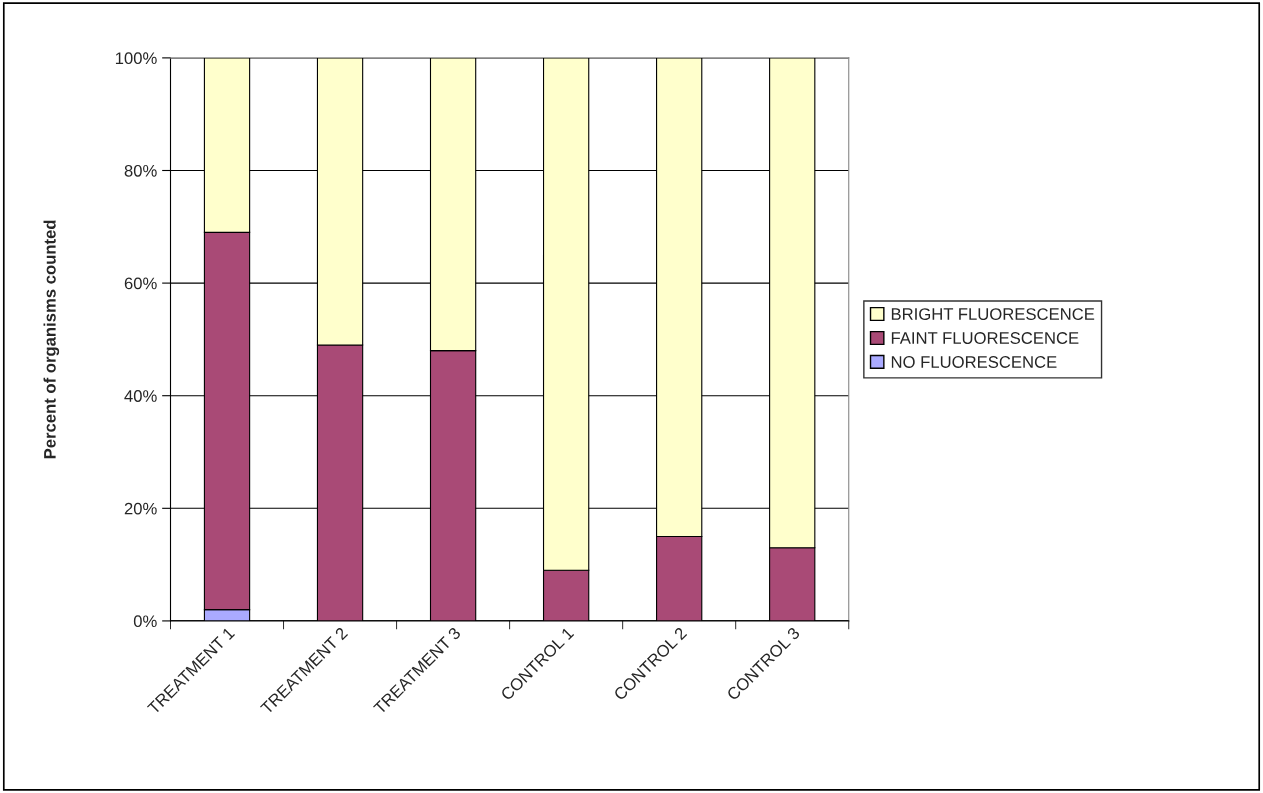  I want to click on y-tick-label: 60%, so click(140, 283).